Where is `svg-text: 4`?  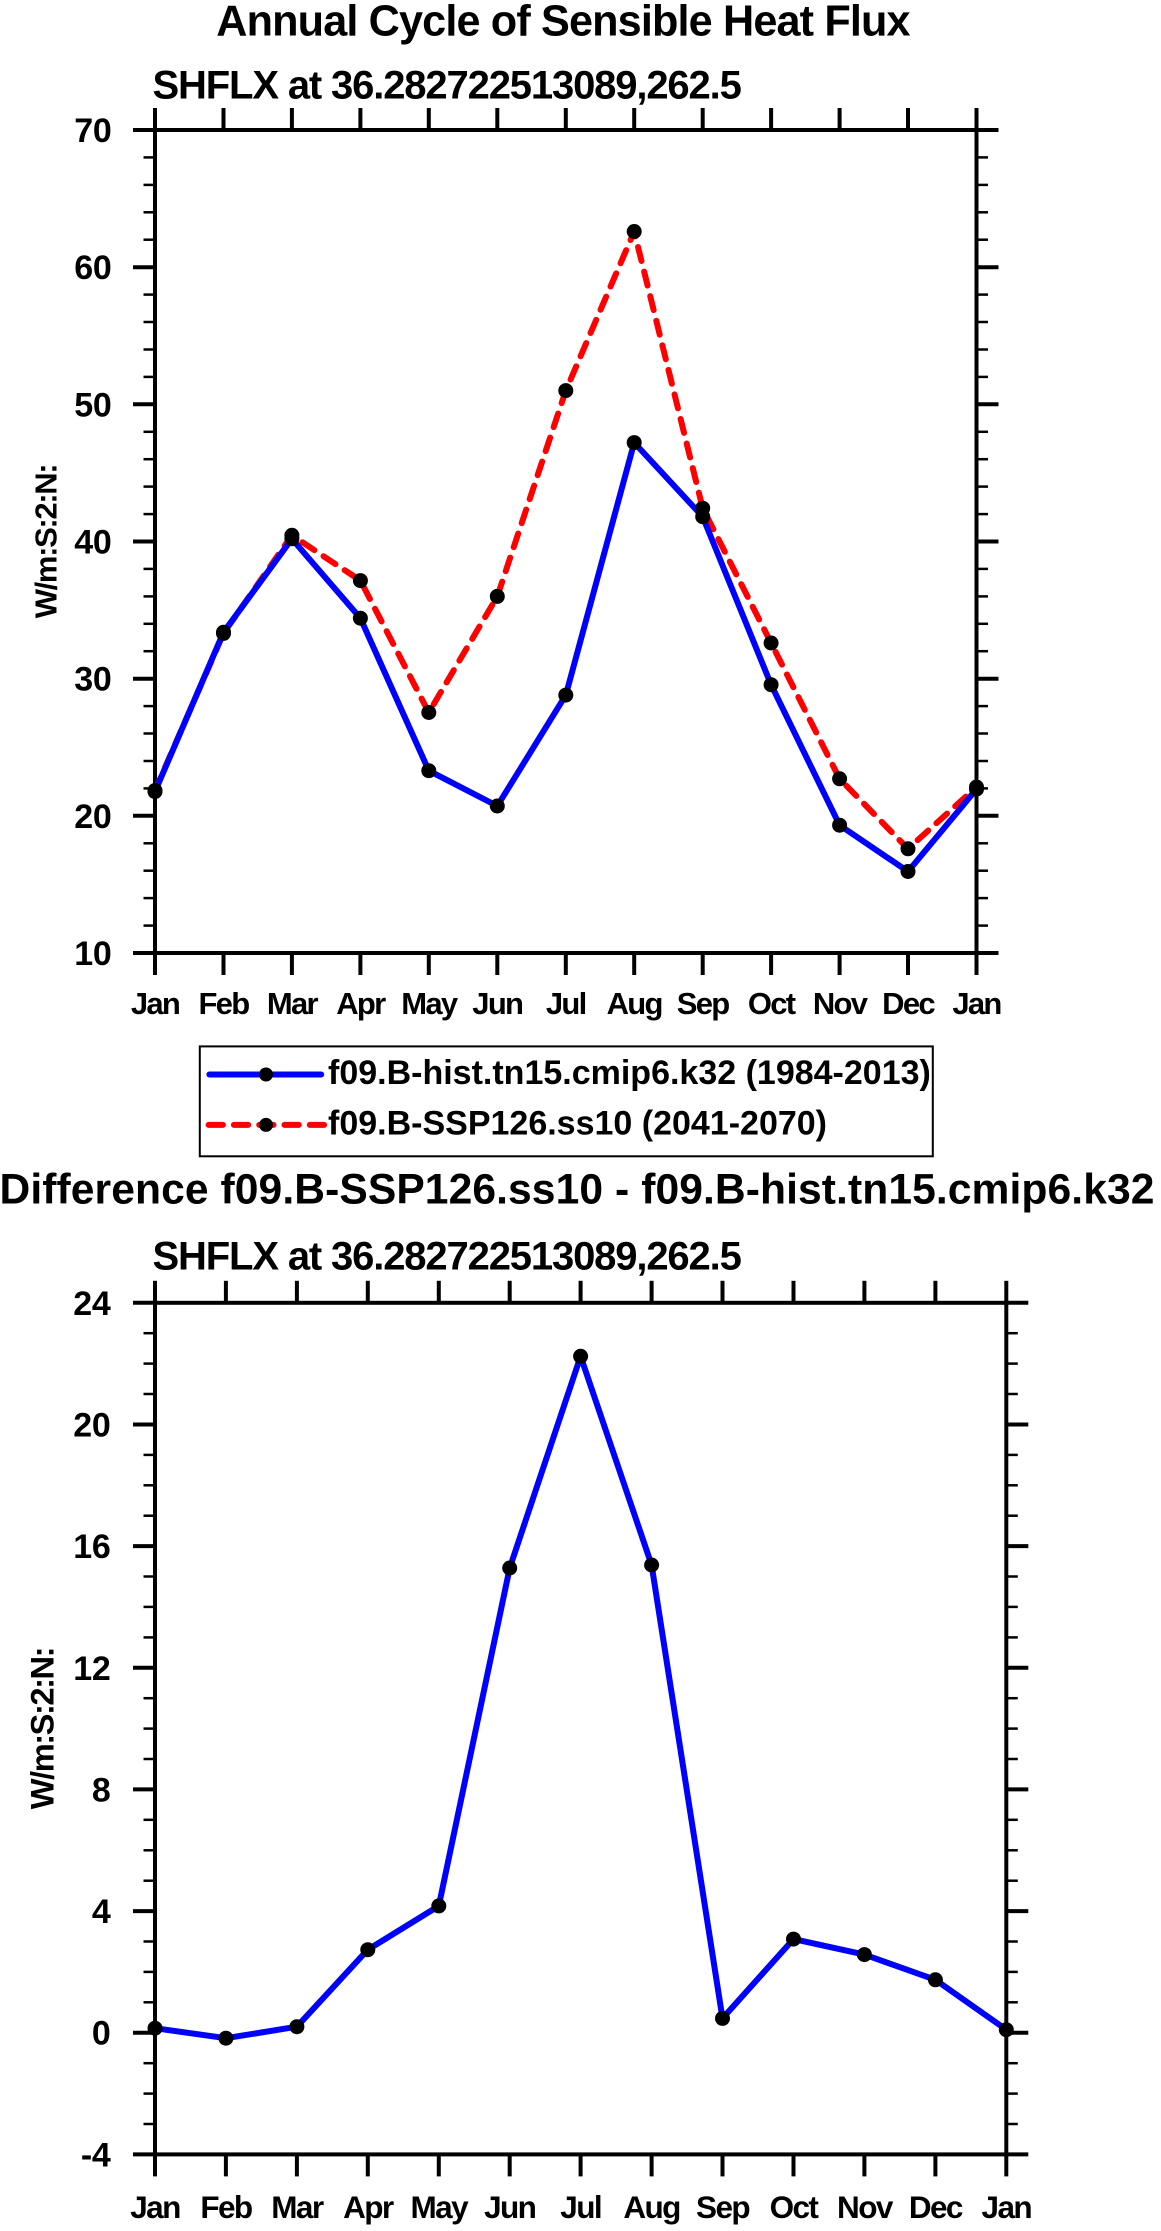 svg-text: 4 is located at coordinates (101, 1912).